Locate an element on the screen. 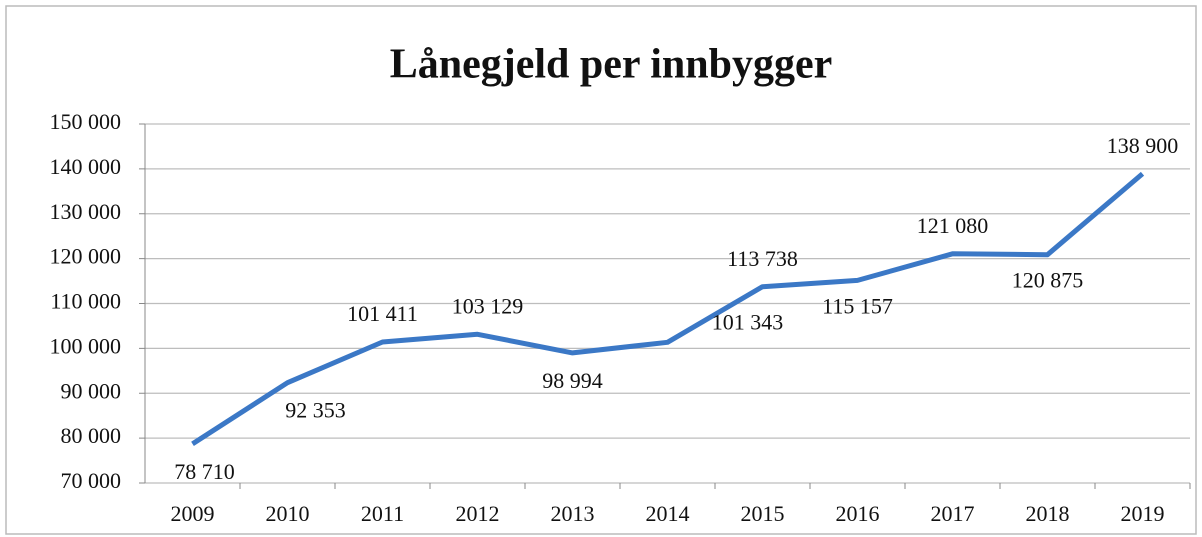 This screenshot has width=1202, height=537. data-label: 78 710 is located at coordinates (204, 471).